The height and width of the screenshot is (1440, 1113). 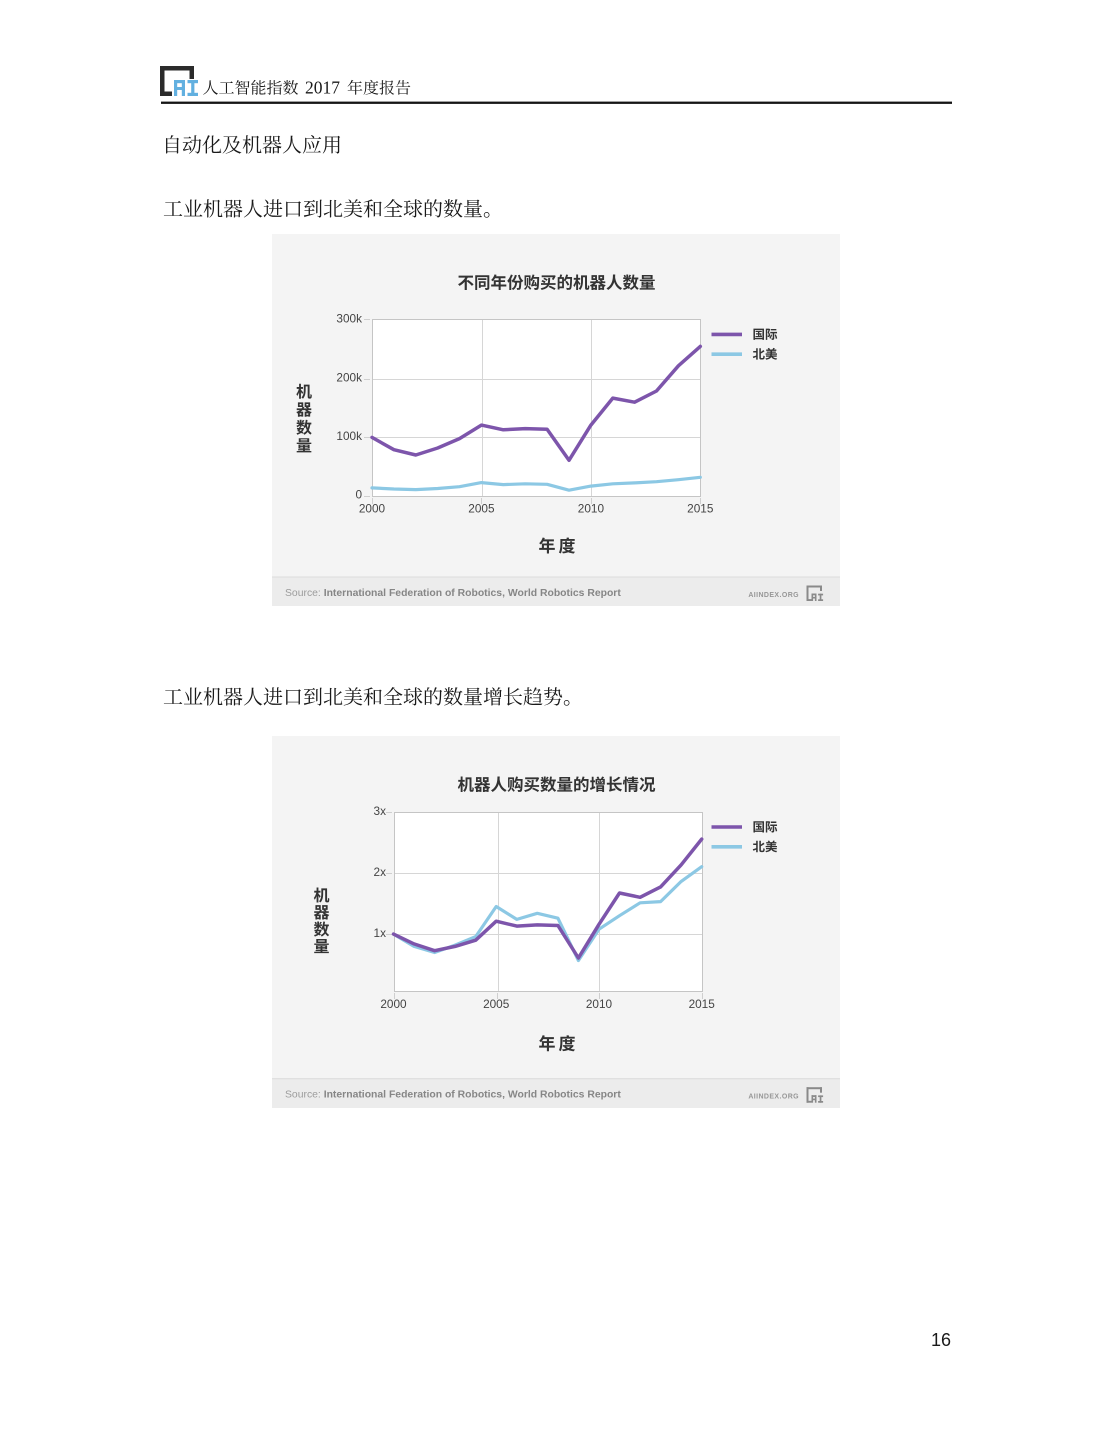 I want to click on svg-text: 200k, so click(x=349, y=378).